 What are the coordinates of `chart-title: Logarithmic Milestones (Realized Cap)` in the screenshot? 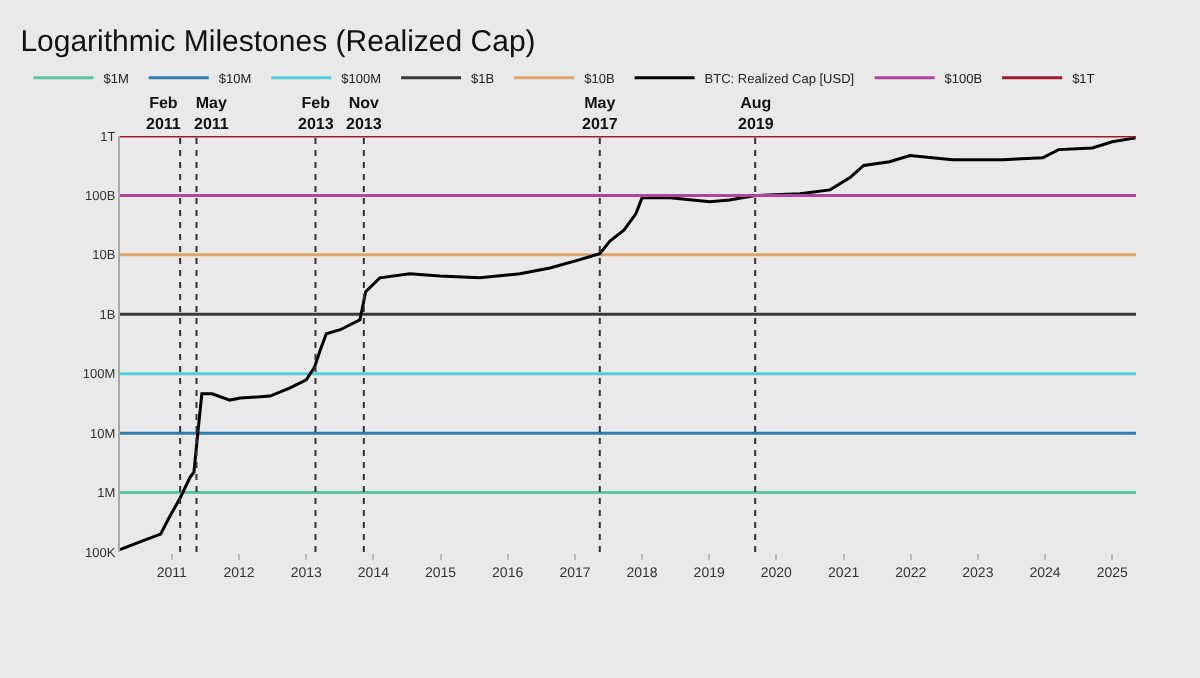 It's located at (278, 42).